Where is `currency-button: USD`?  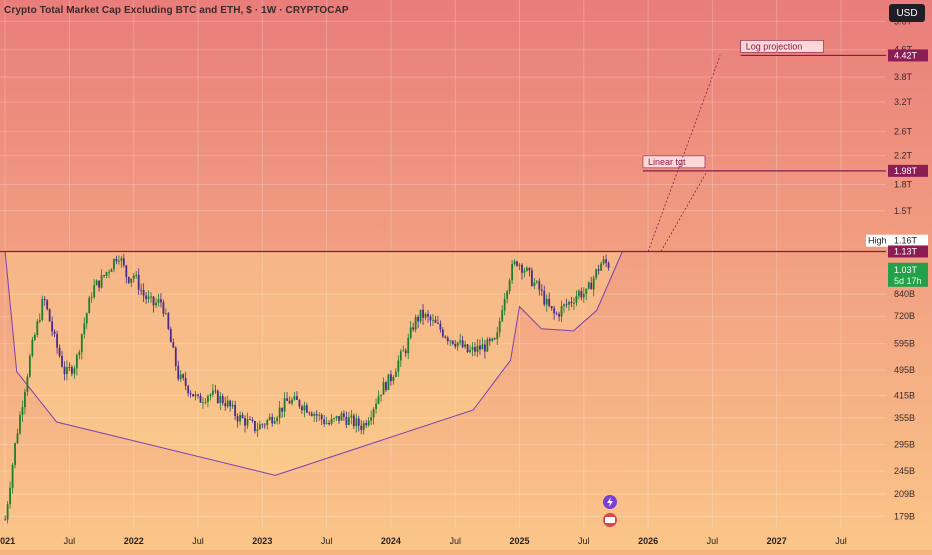
currency-button: USD is located at coordinates (907, 13).